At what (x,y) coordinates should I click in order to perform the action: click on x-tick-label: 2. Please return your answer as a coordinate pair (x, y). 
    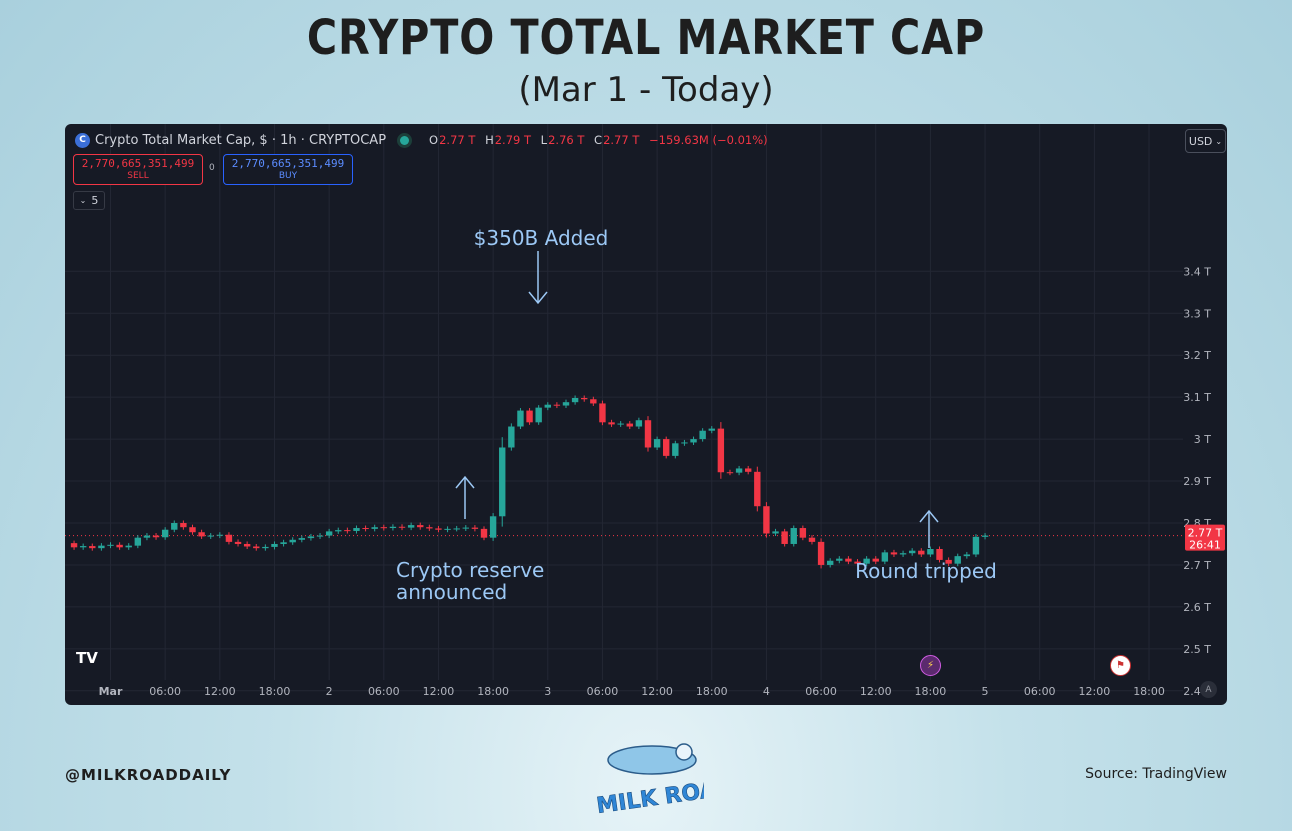
    Looking at the image, I should click on (329, 691).